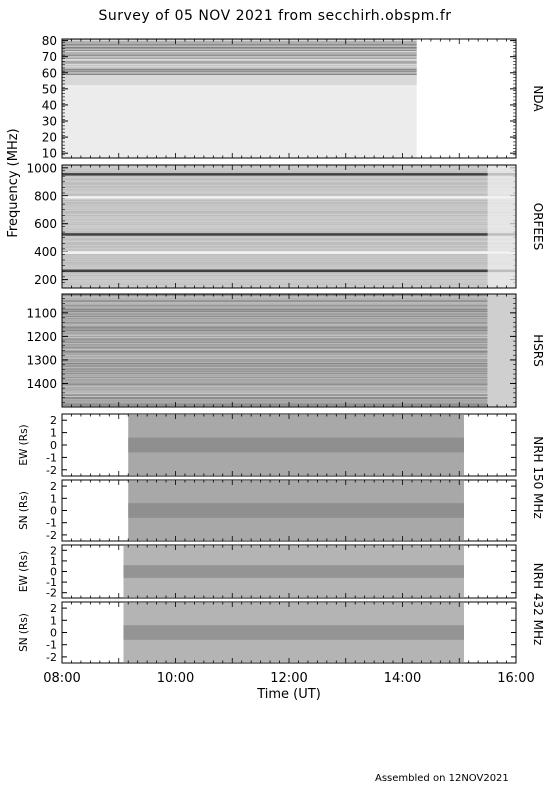 This screenshot has height=800, width=550. Describe the element at coordinates (239, 80) in the screenshot. I see `nda-emission-fade` at that location.